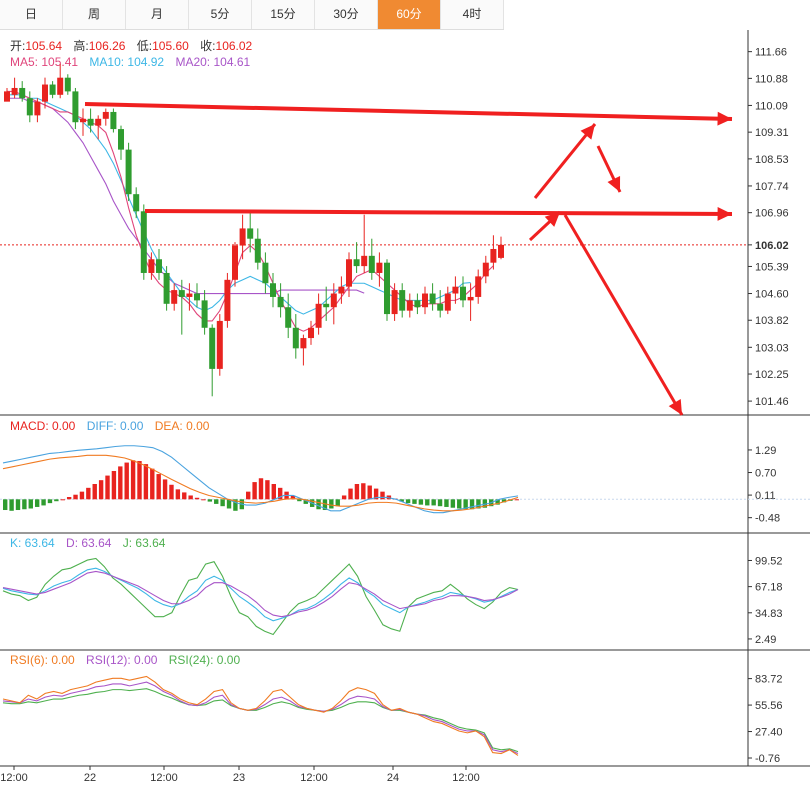  What do you see at coordinates (283, 14) in the screenshot?
I see `tab-15min: 15分` at bounding box center [283, 14].